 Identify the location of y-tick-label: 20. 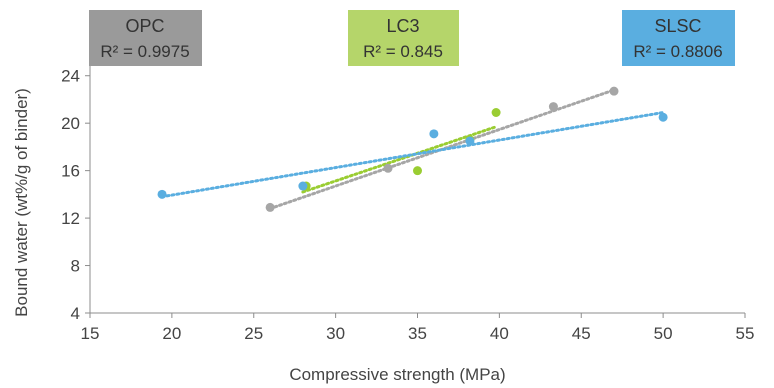
(70, 123).